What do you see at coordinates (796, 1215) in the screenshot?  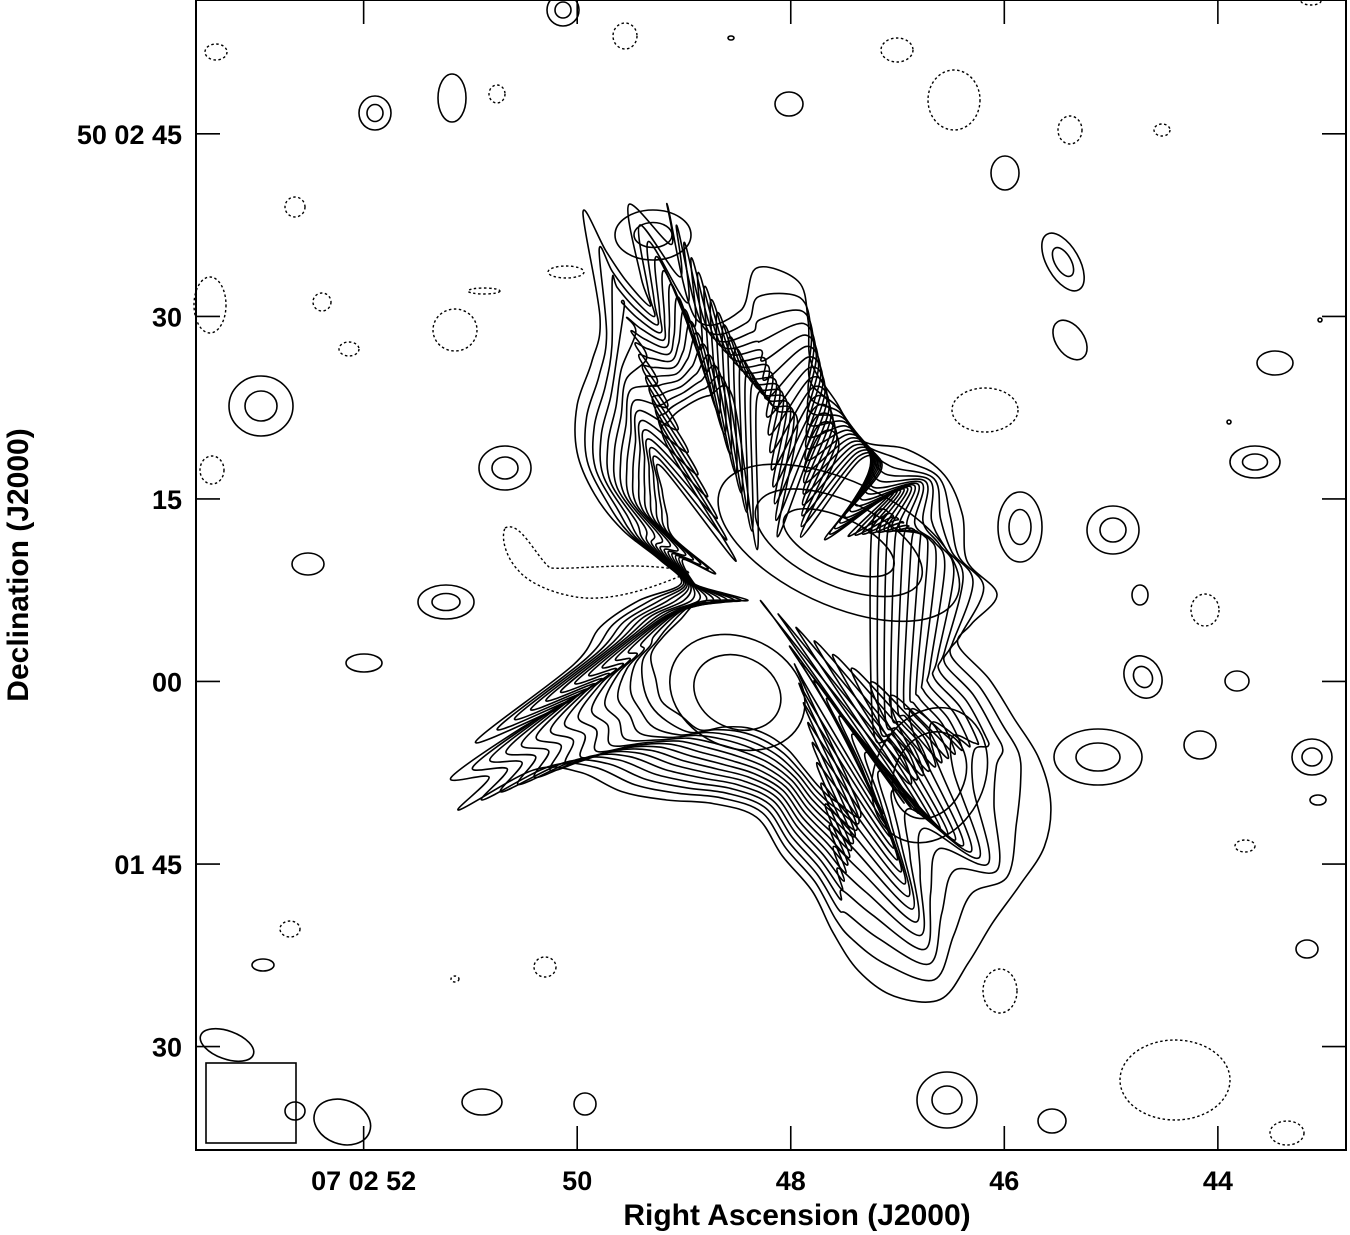 I see `x-axis-title: Right Ascension (J2000)` at bounding box center [796, 1215].